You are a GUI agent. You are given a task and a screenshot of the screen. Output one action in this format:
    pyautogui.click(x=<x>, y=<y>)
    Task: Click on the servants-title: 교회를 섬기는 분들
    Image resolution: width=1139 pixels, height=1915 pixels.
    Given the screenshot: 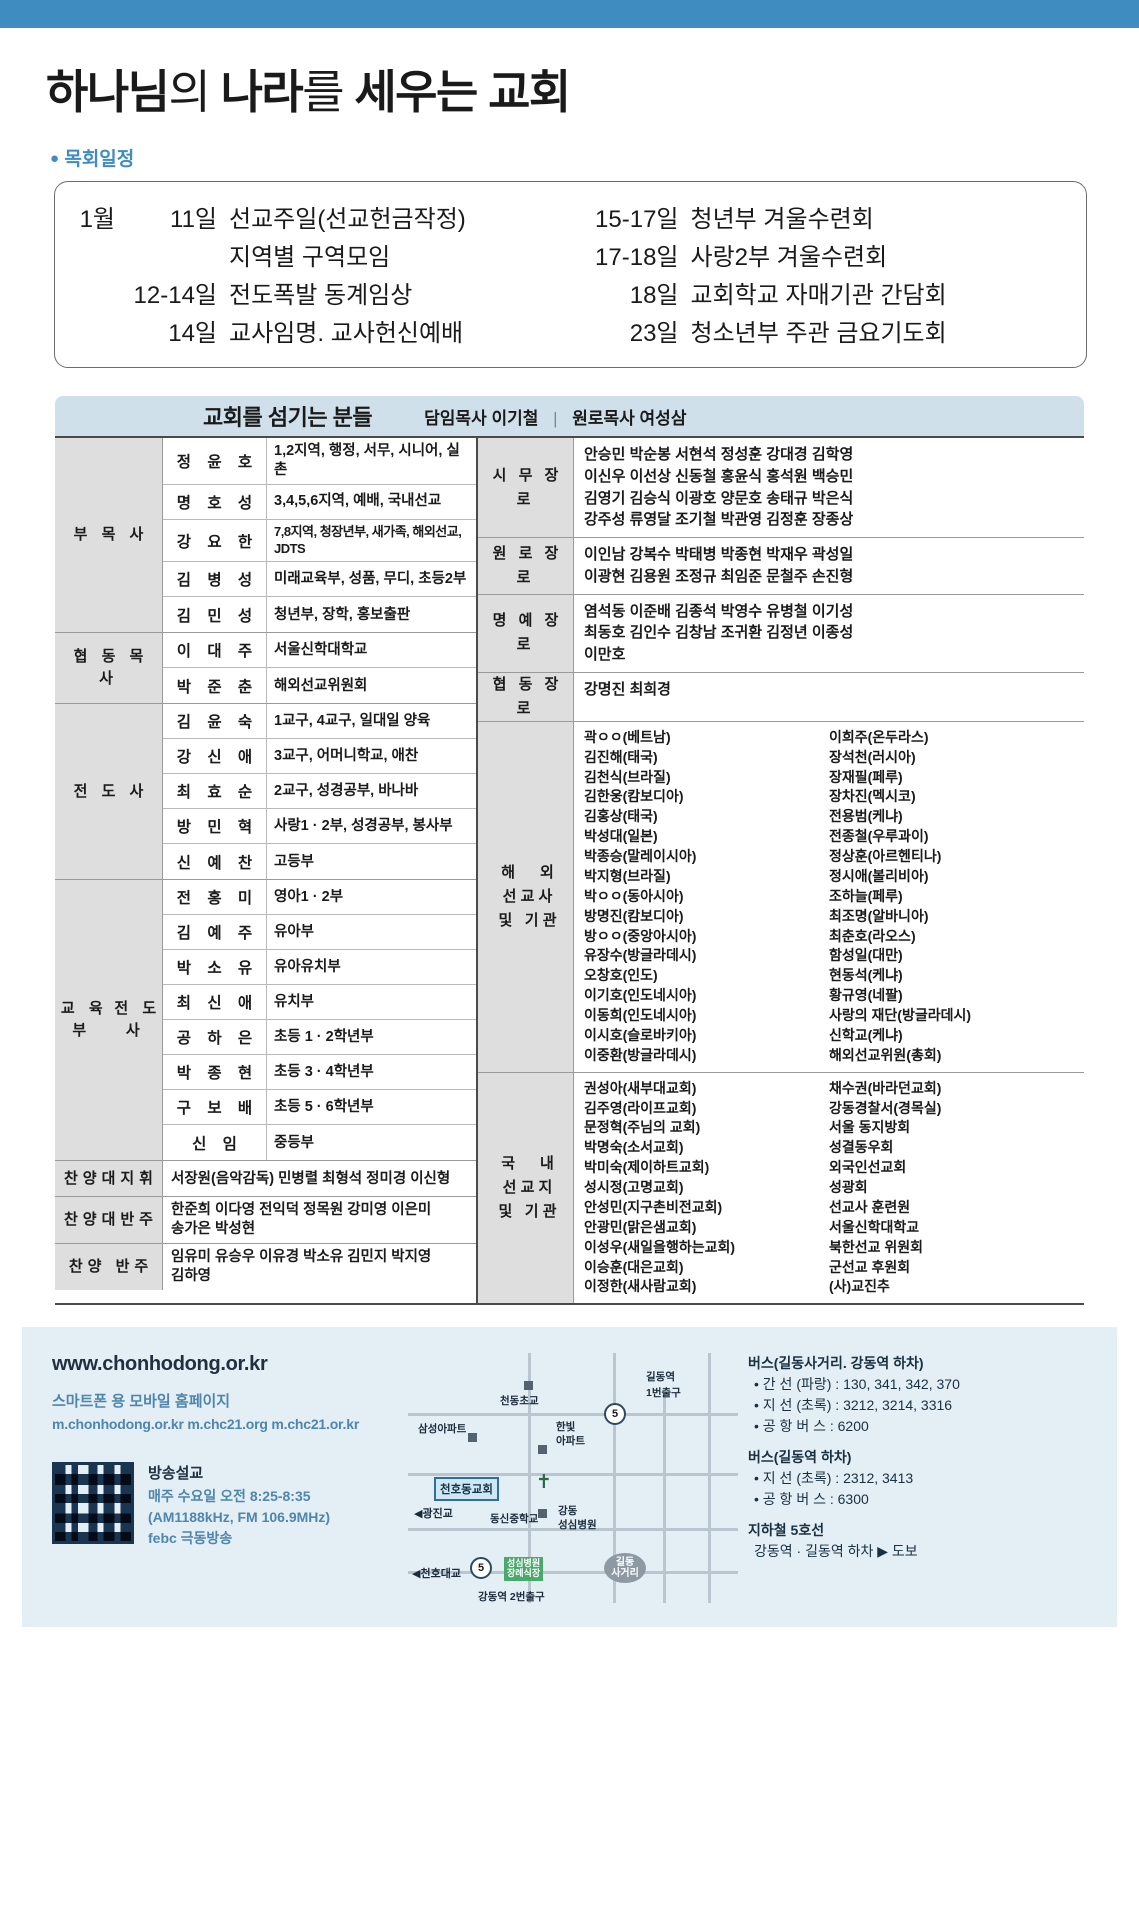 What is the action you would take?
    pyautogui.click(x=288, y=417)
    